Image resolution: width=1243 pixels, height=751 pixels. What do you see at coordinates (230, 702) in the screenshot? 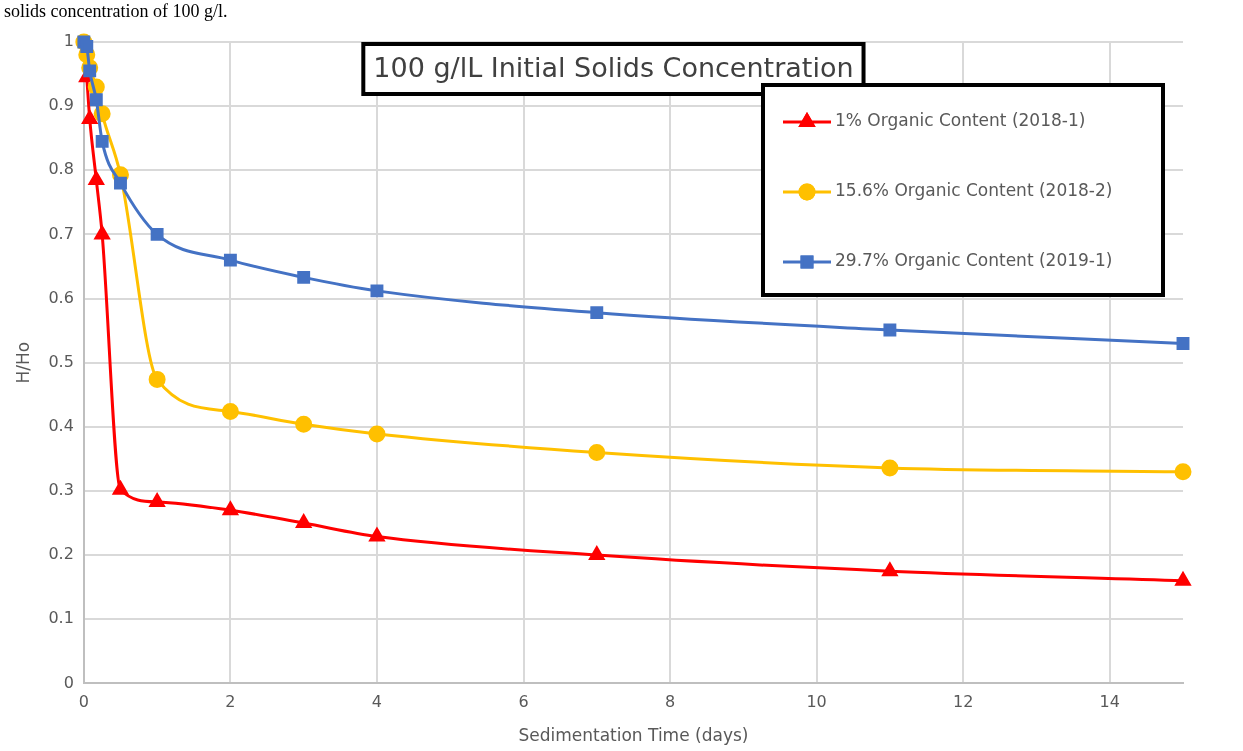
I see `x-tick-label: 2` at bounding box center [230, 702].